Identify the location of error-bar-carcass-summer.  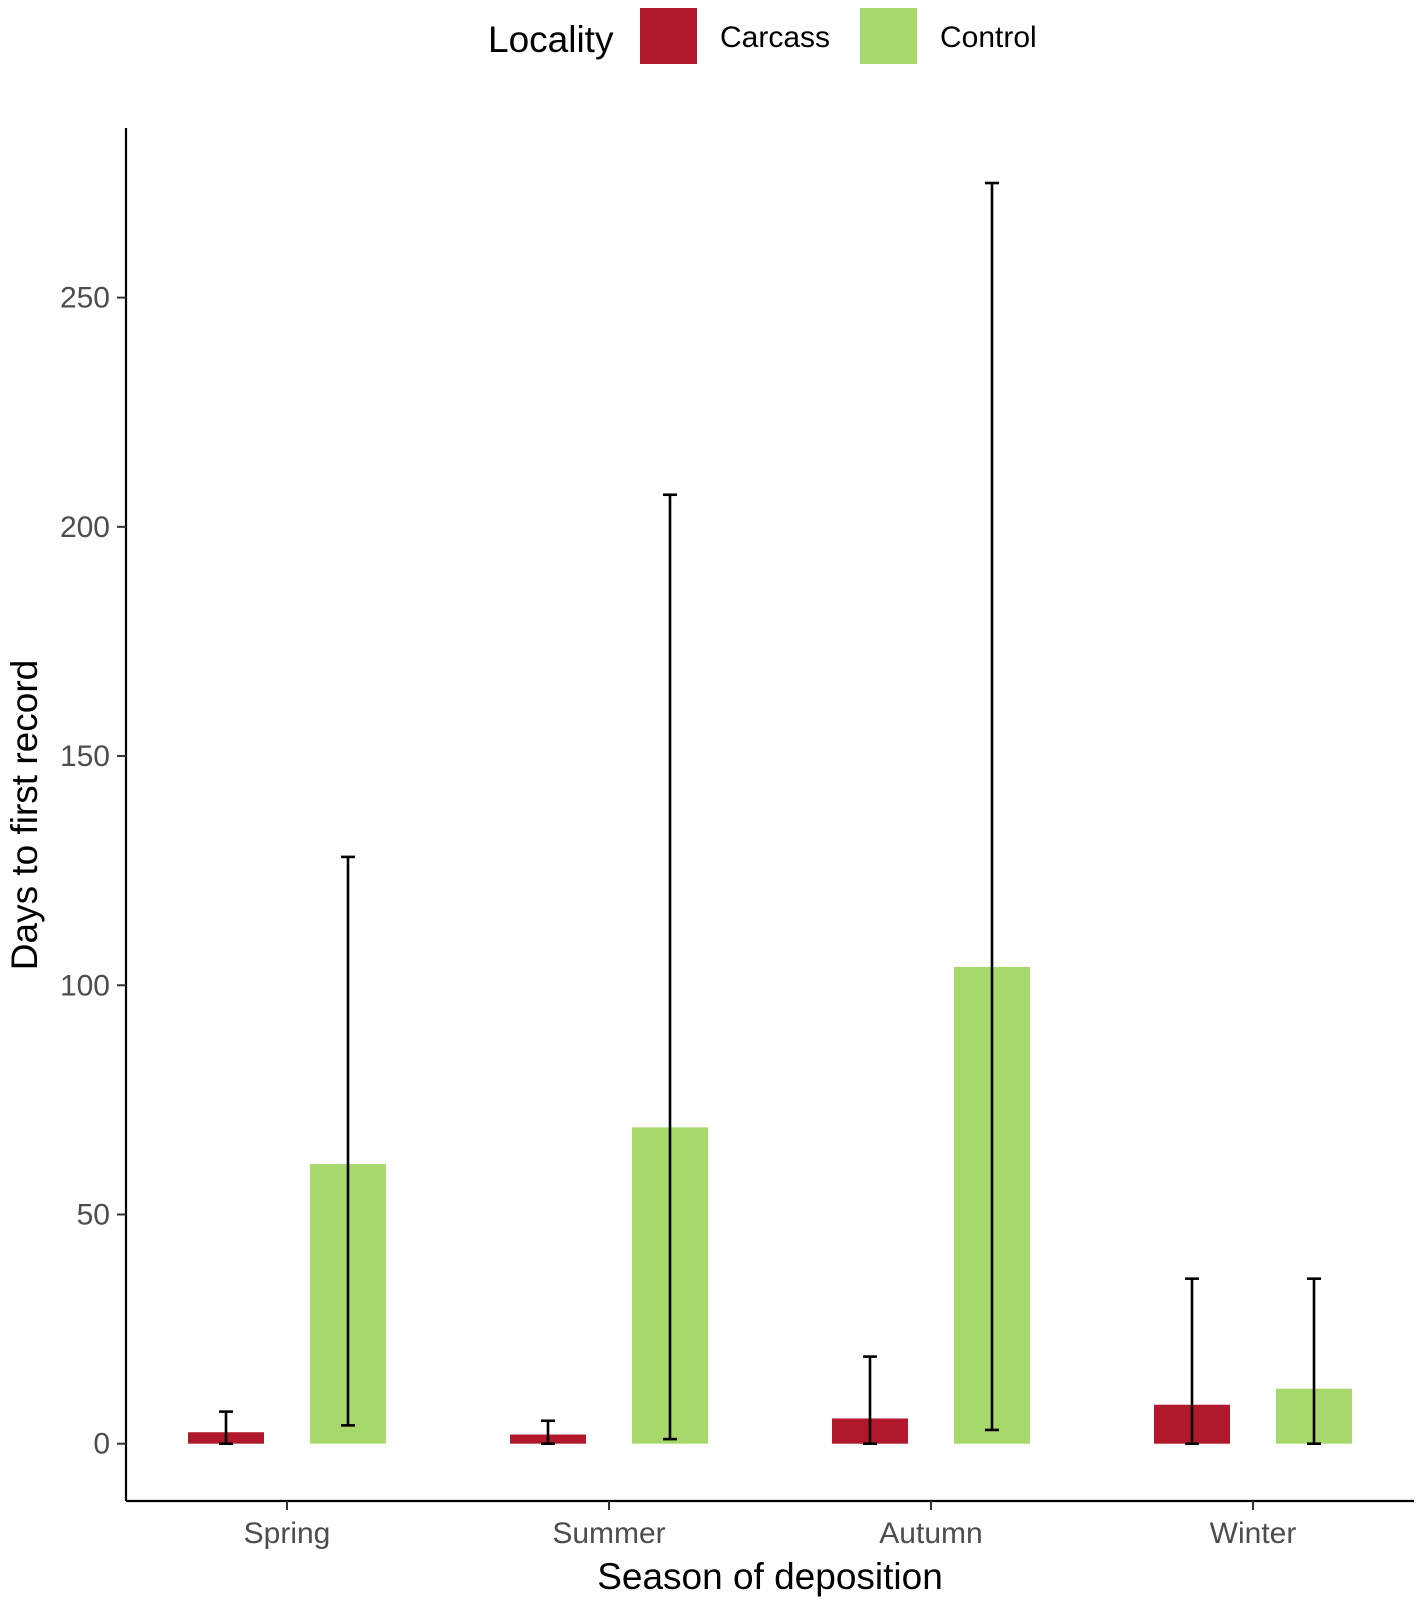
(548, 1432).